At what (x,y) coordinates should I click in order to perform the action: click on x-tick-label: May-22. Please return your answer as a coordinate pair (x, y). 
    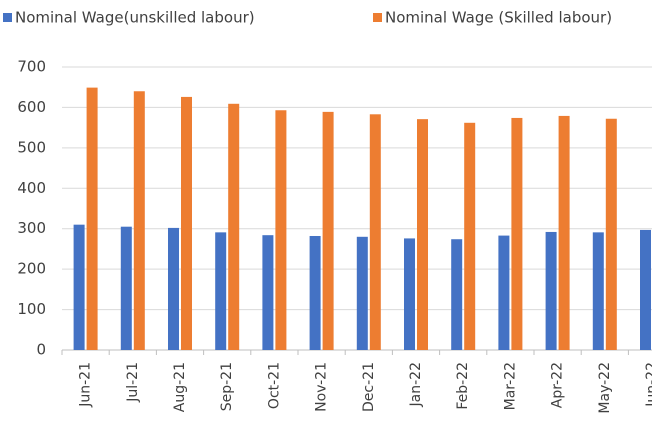
    Looking at the image, I should click on (605, 388).